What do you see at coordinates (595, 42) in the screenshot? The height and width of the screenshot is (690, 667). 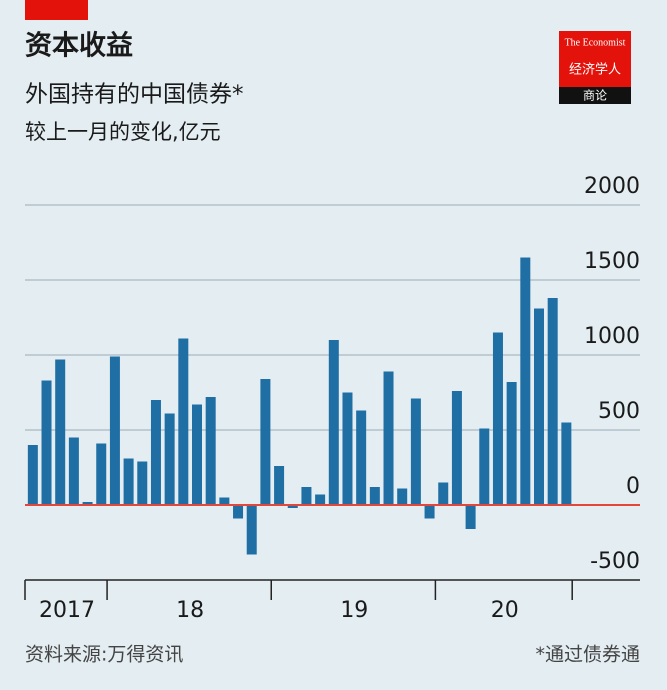 I see `logo-name: The Economist` at bounding box center [595, 42].